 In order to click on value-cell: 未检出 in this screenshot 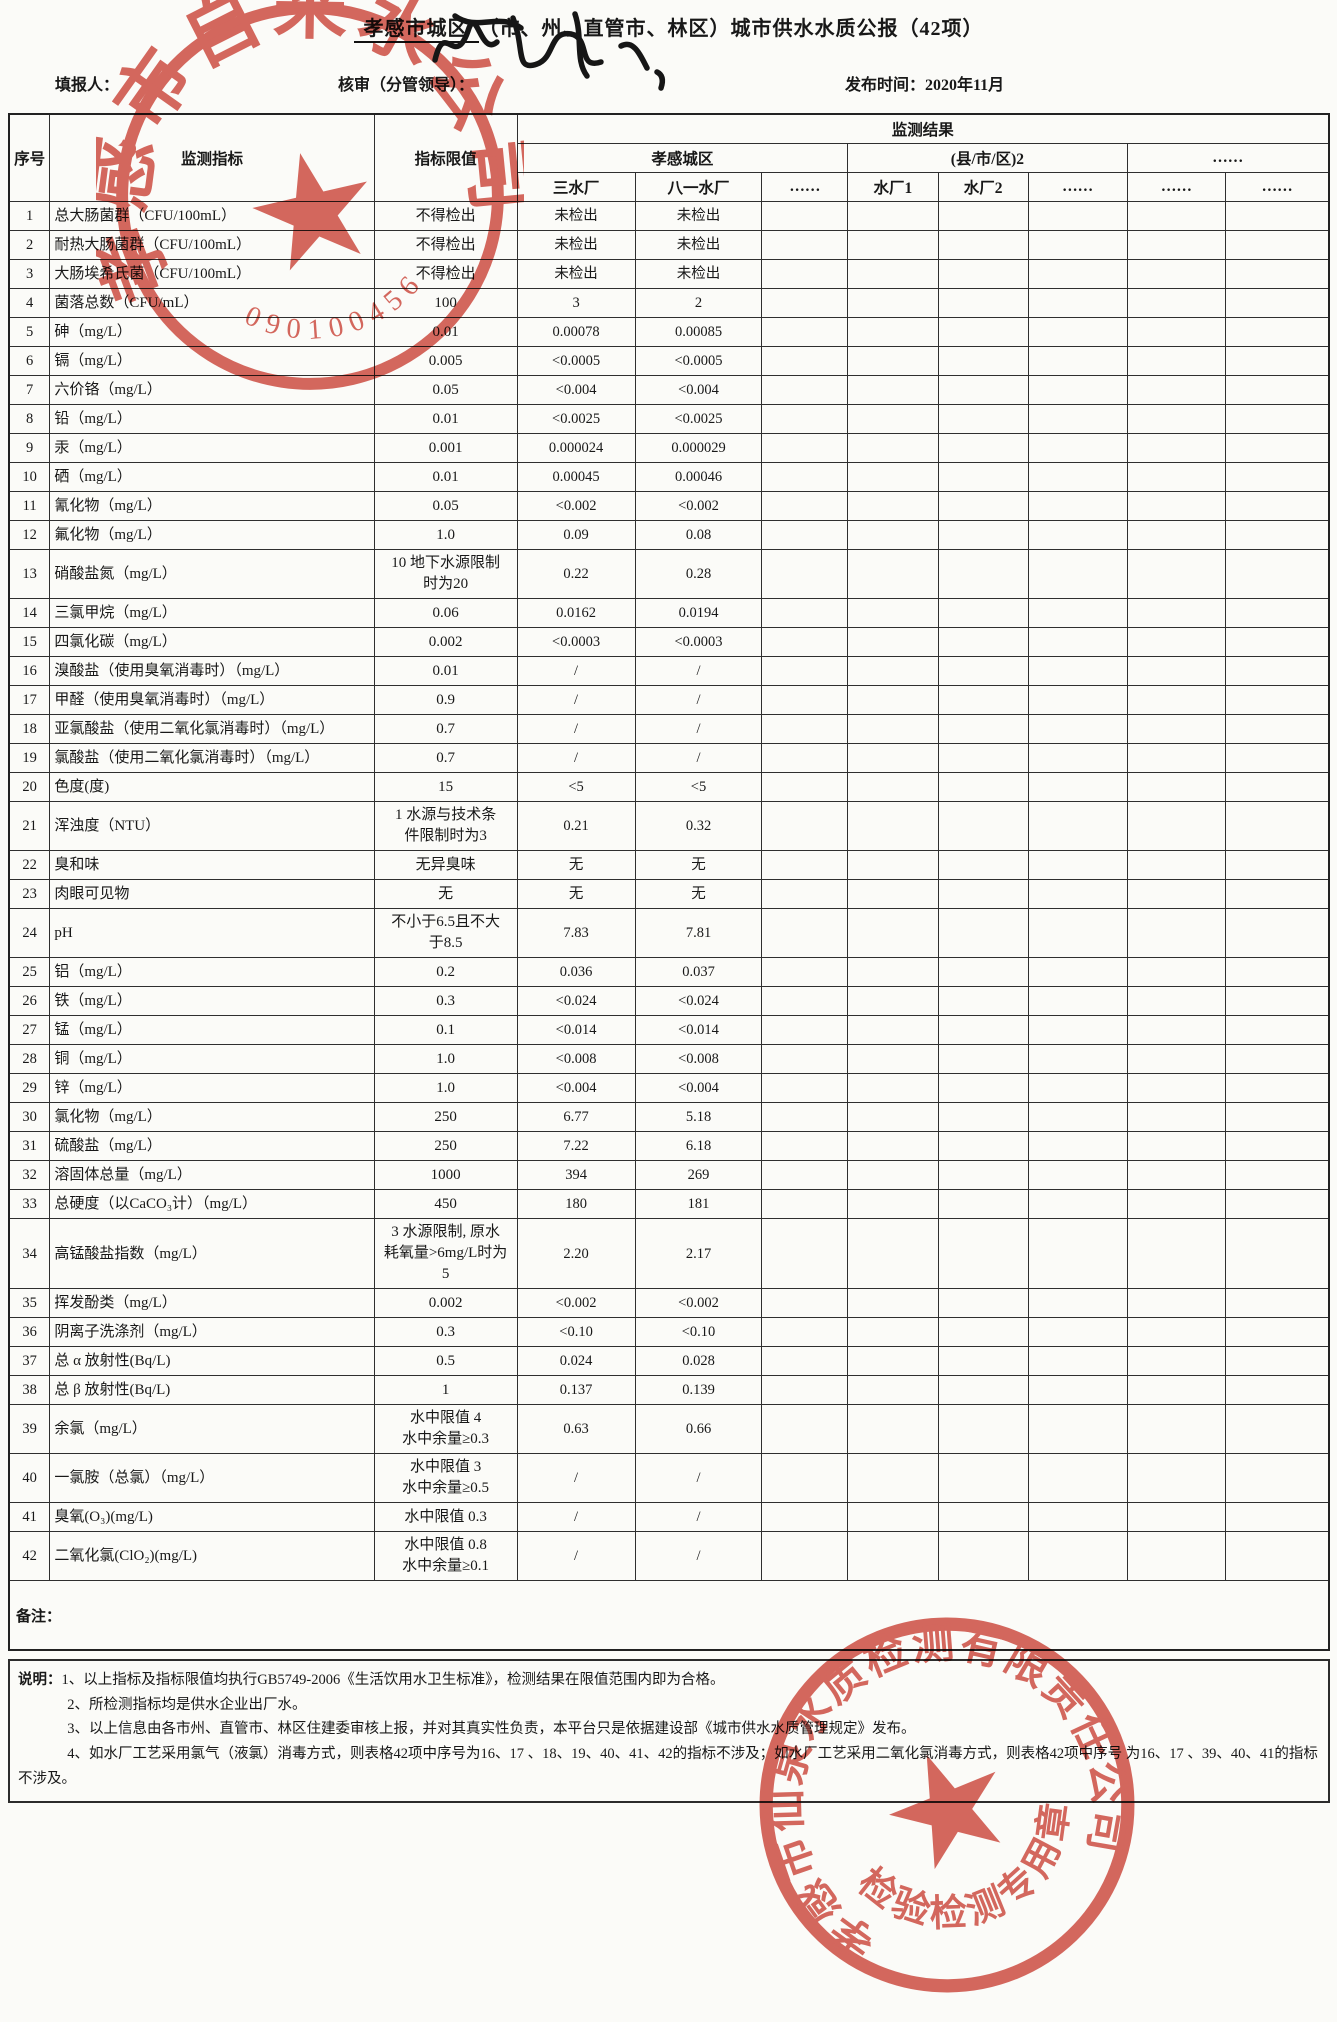, I will do `click(576, 245)`.